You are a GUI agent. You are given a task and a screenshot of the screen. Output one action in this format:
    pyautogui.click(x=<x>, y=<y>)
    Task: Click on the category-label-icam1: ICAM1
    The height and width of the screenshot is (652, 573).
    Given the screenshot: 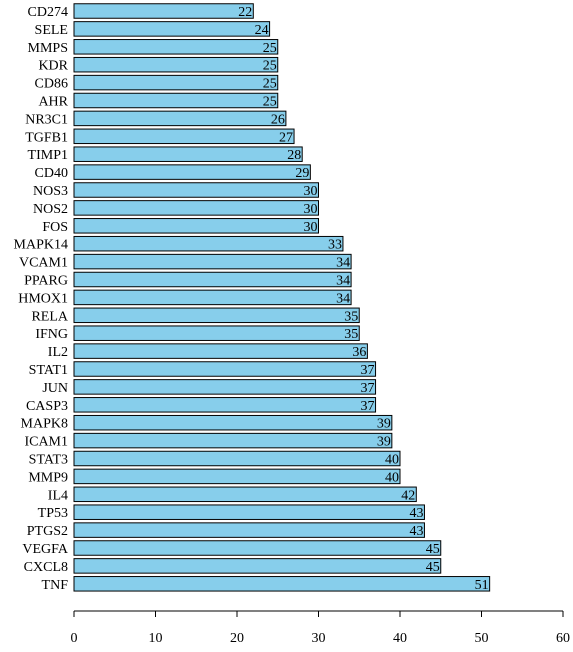 What is the action you would take?
    pyautogui.click(x=46, y=442)
    